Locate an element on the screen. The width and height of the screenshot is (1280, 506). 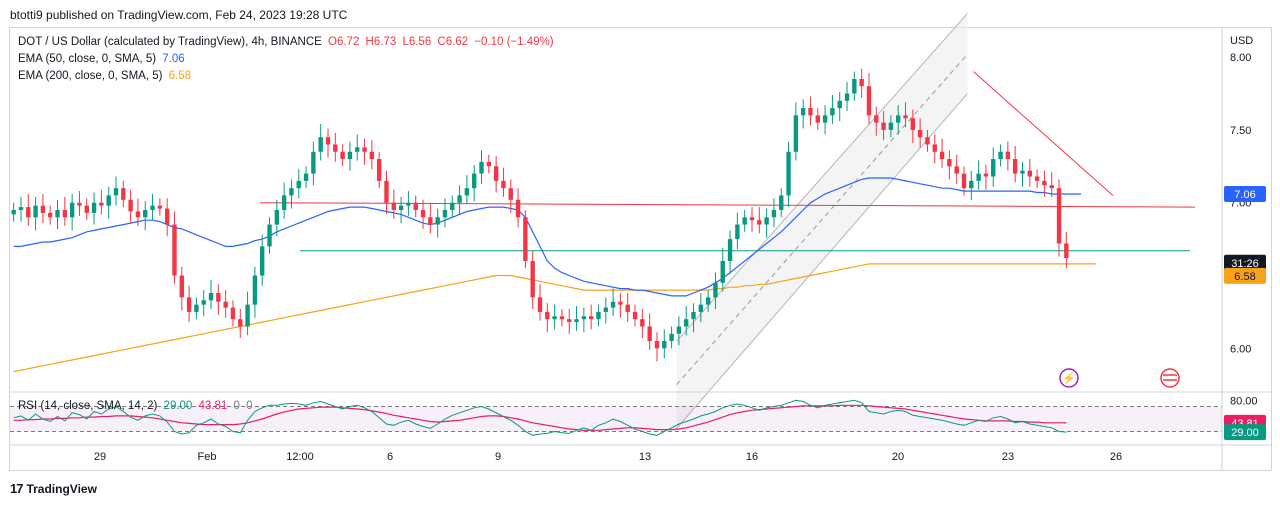
price-tick-label: 7.50 is located at coordinates (1240, 131).